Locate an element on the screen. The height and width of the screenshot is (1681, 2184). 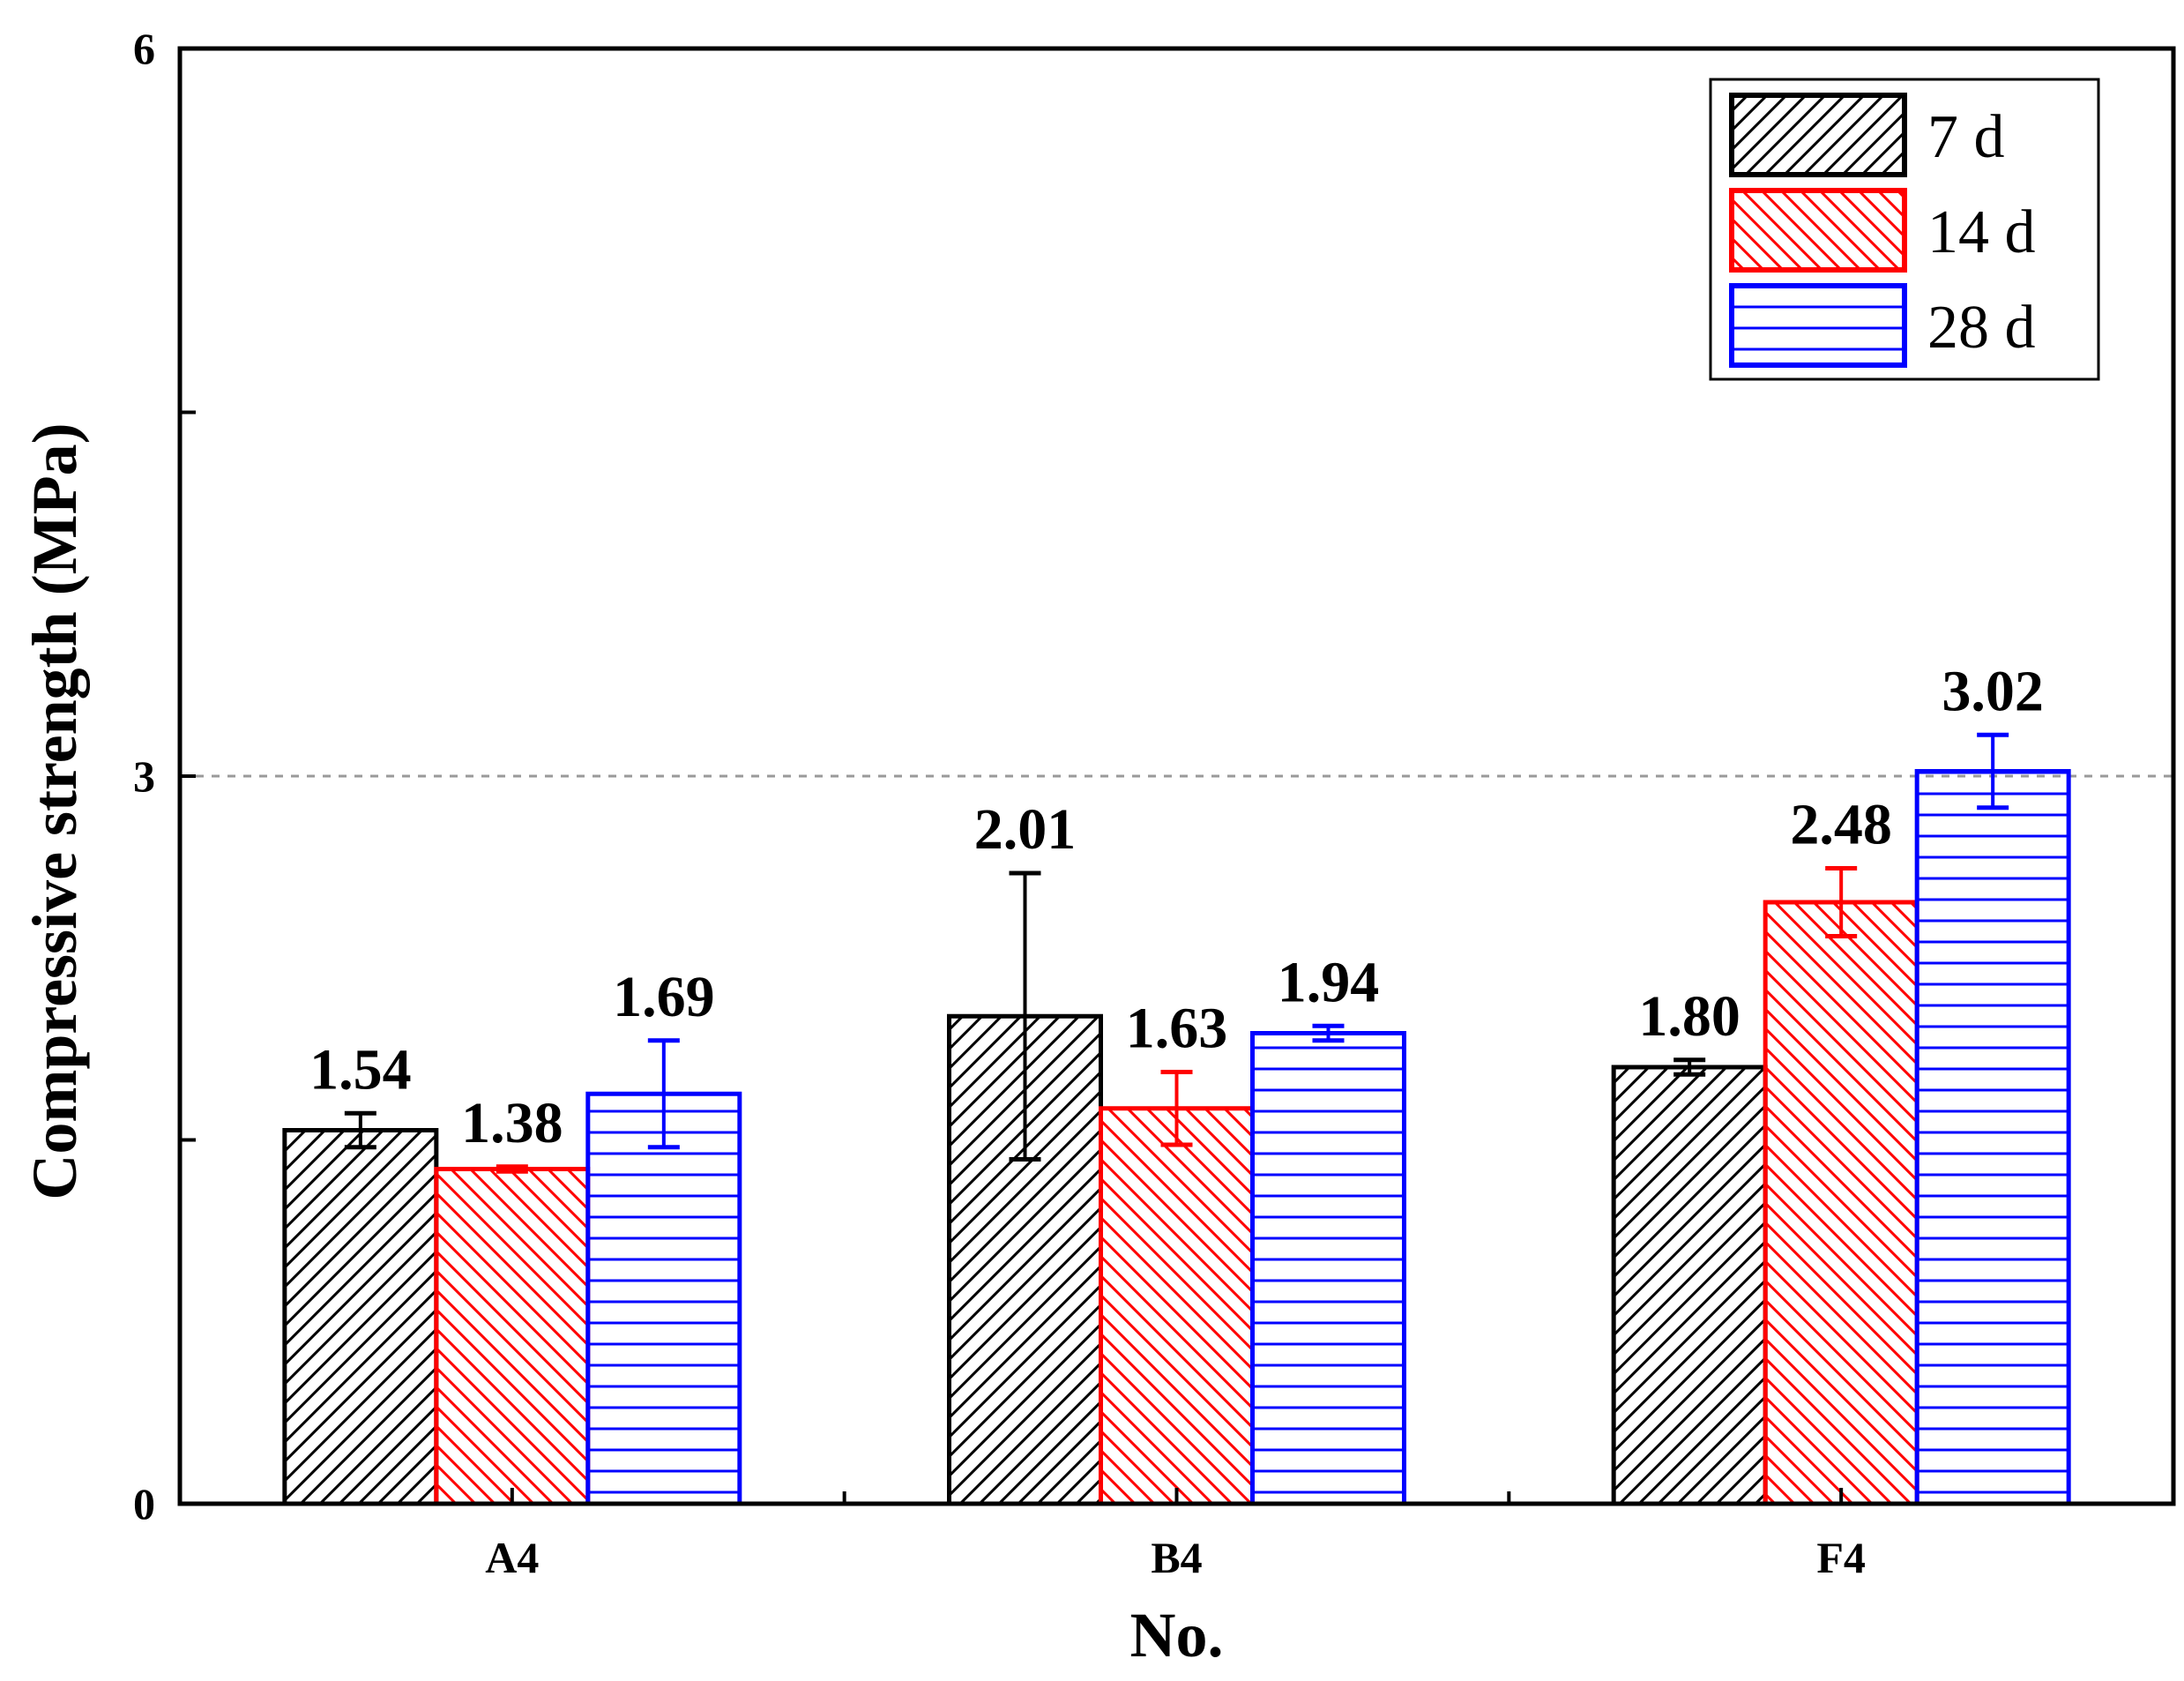
x-tick-label: F4 is located at coordinates (1841, 1557).